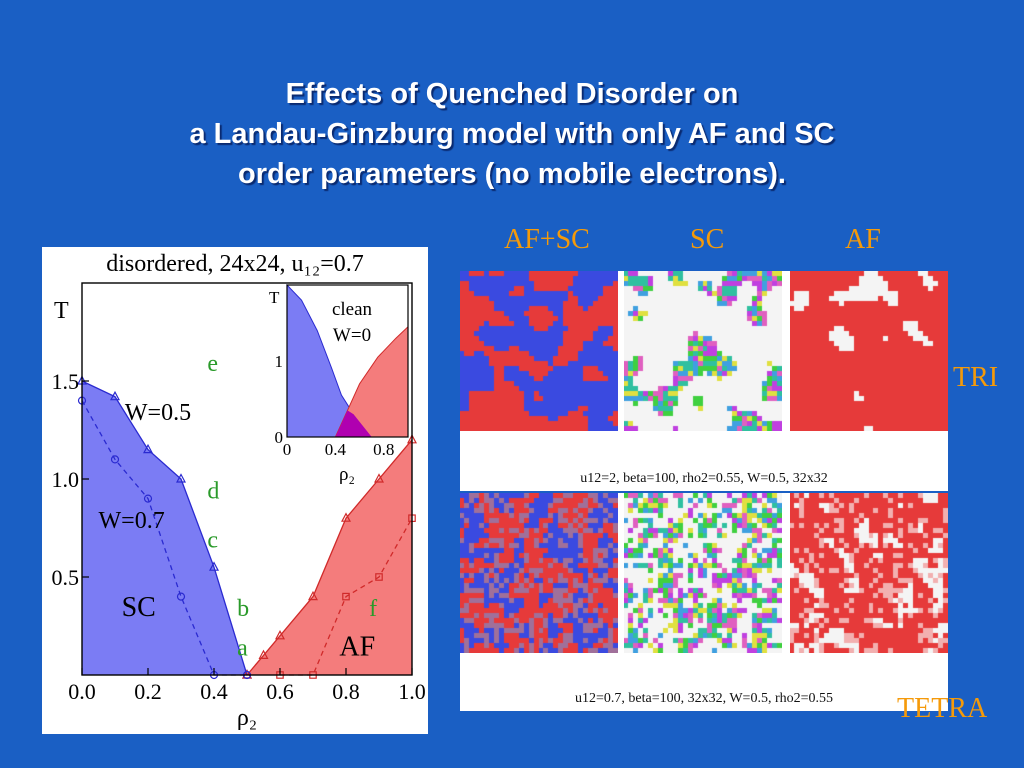  I want to click on row-label-tetra: TETRA, so click(942, 708).